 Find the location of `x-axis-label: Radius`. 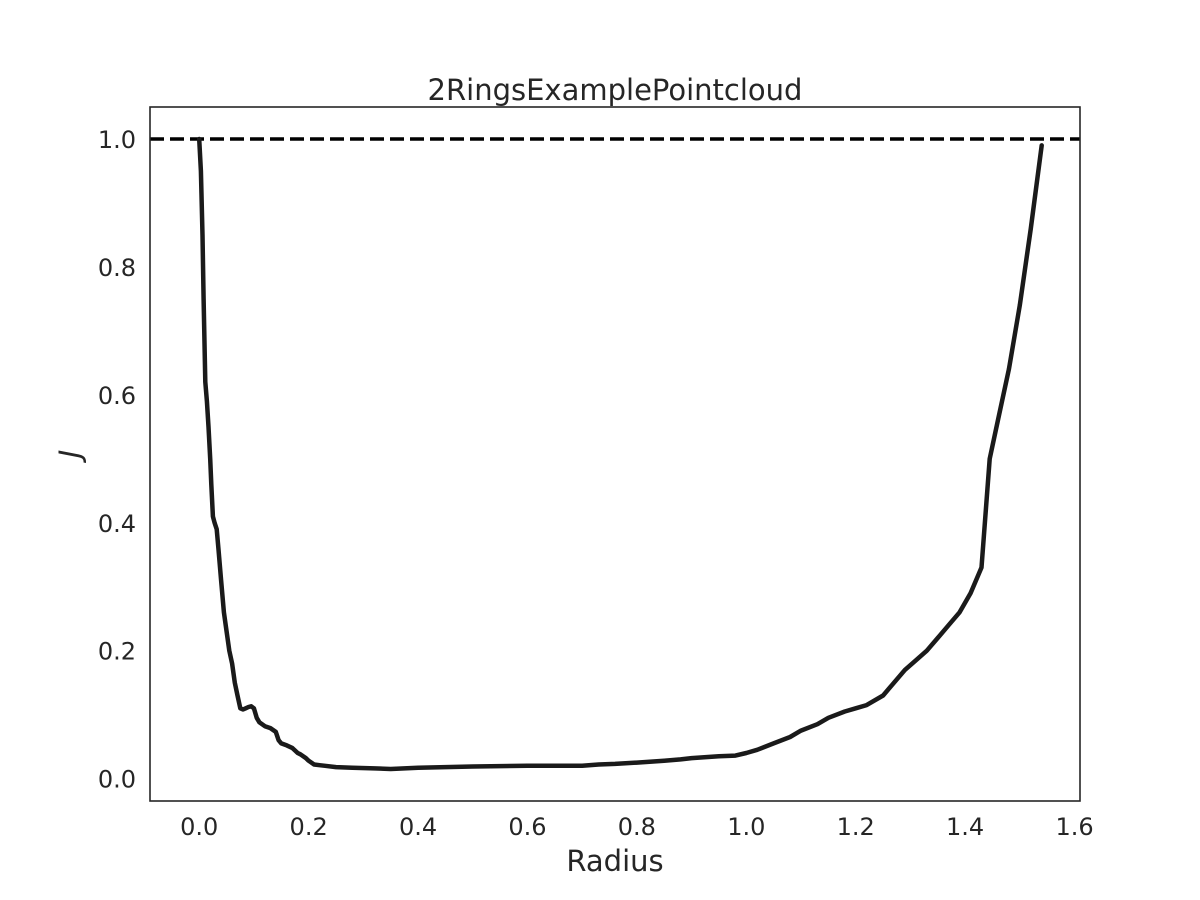

x-axis-label: Radius is located at coordinates (614, 861).